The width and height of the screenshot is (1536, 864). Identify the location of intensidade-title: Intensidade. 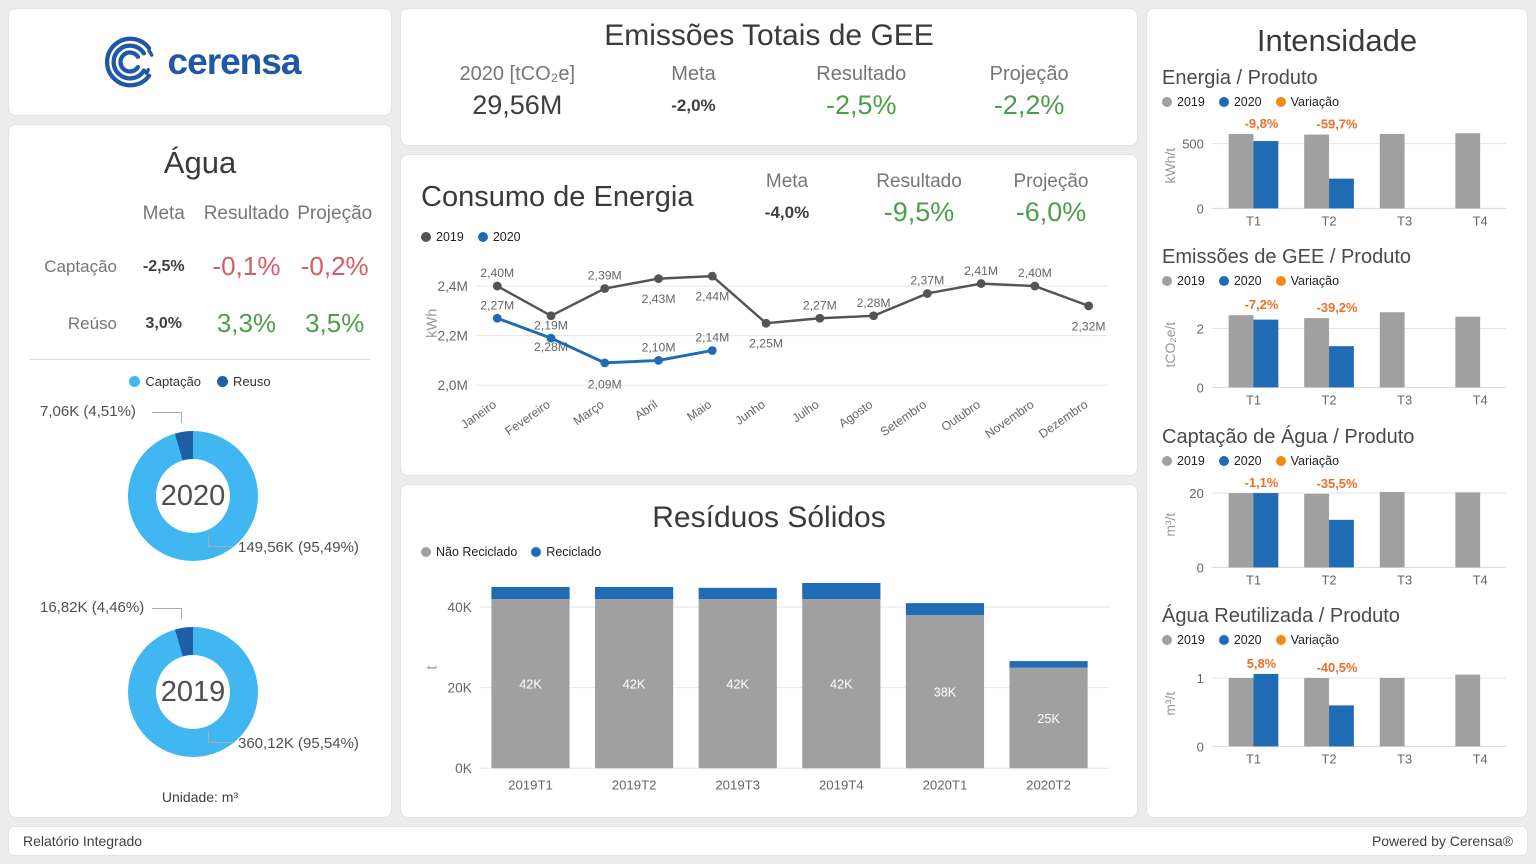
(1337, 40).